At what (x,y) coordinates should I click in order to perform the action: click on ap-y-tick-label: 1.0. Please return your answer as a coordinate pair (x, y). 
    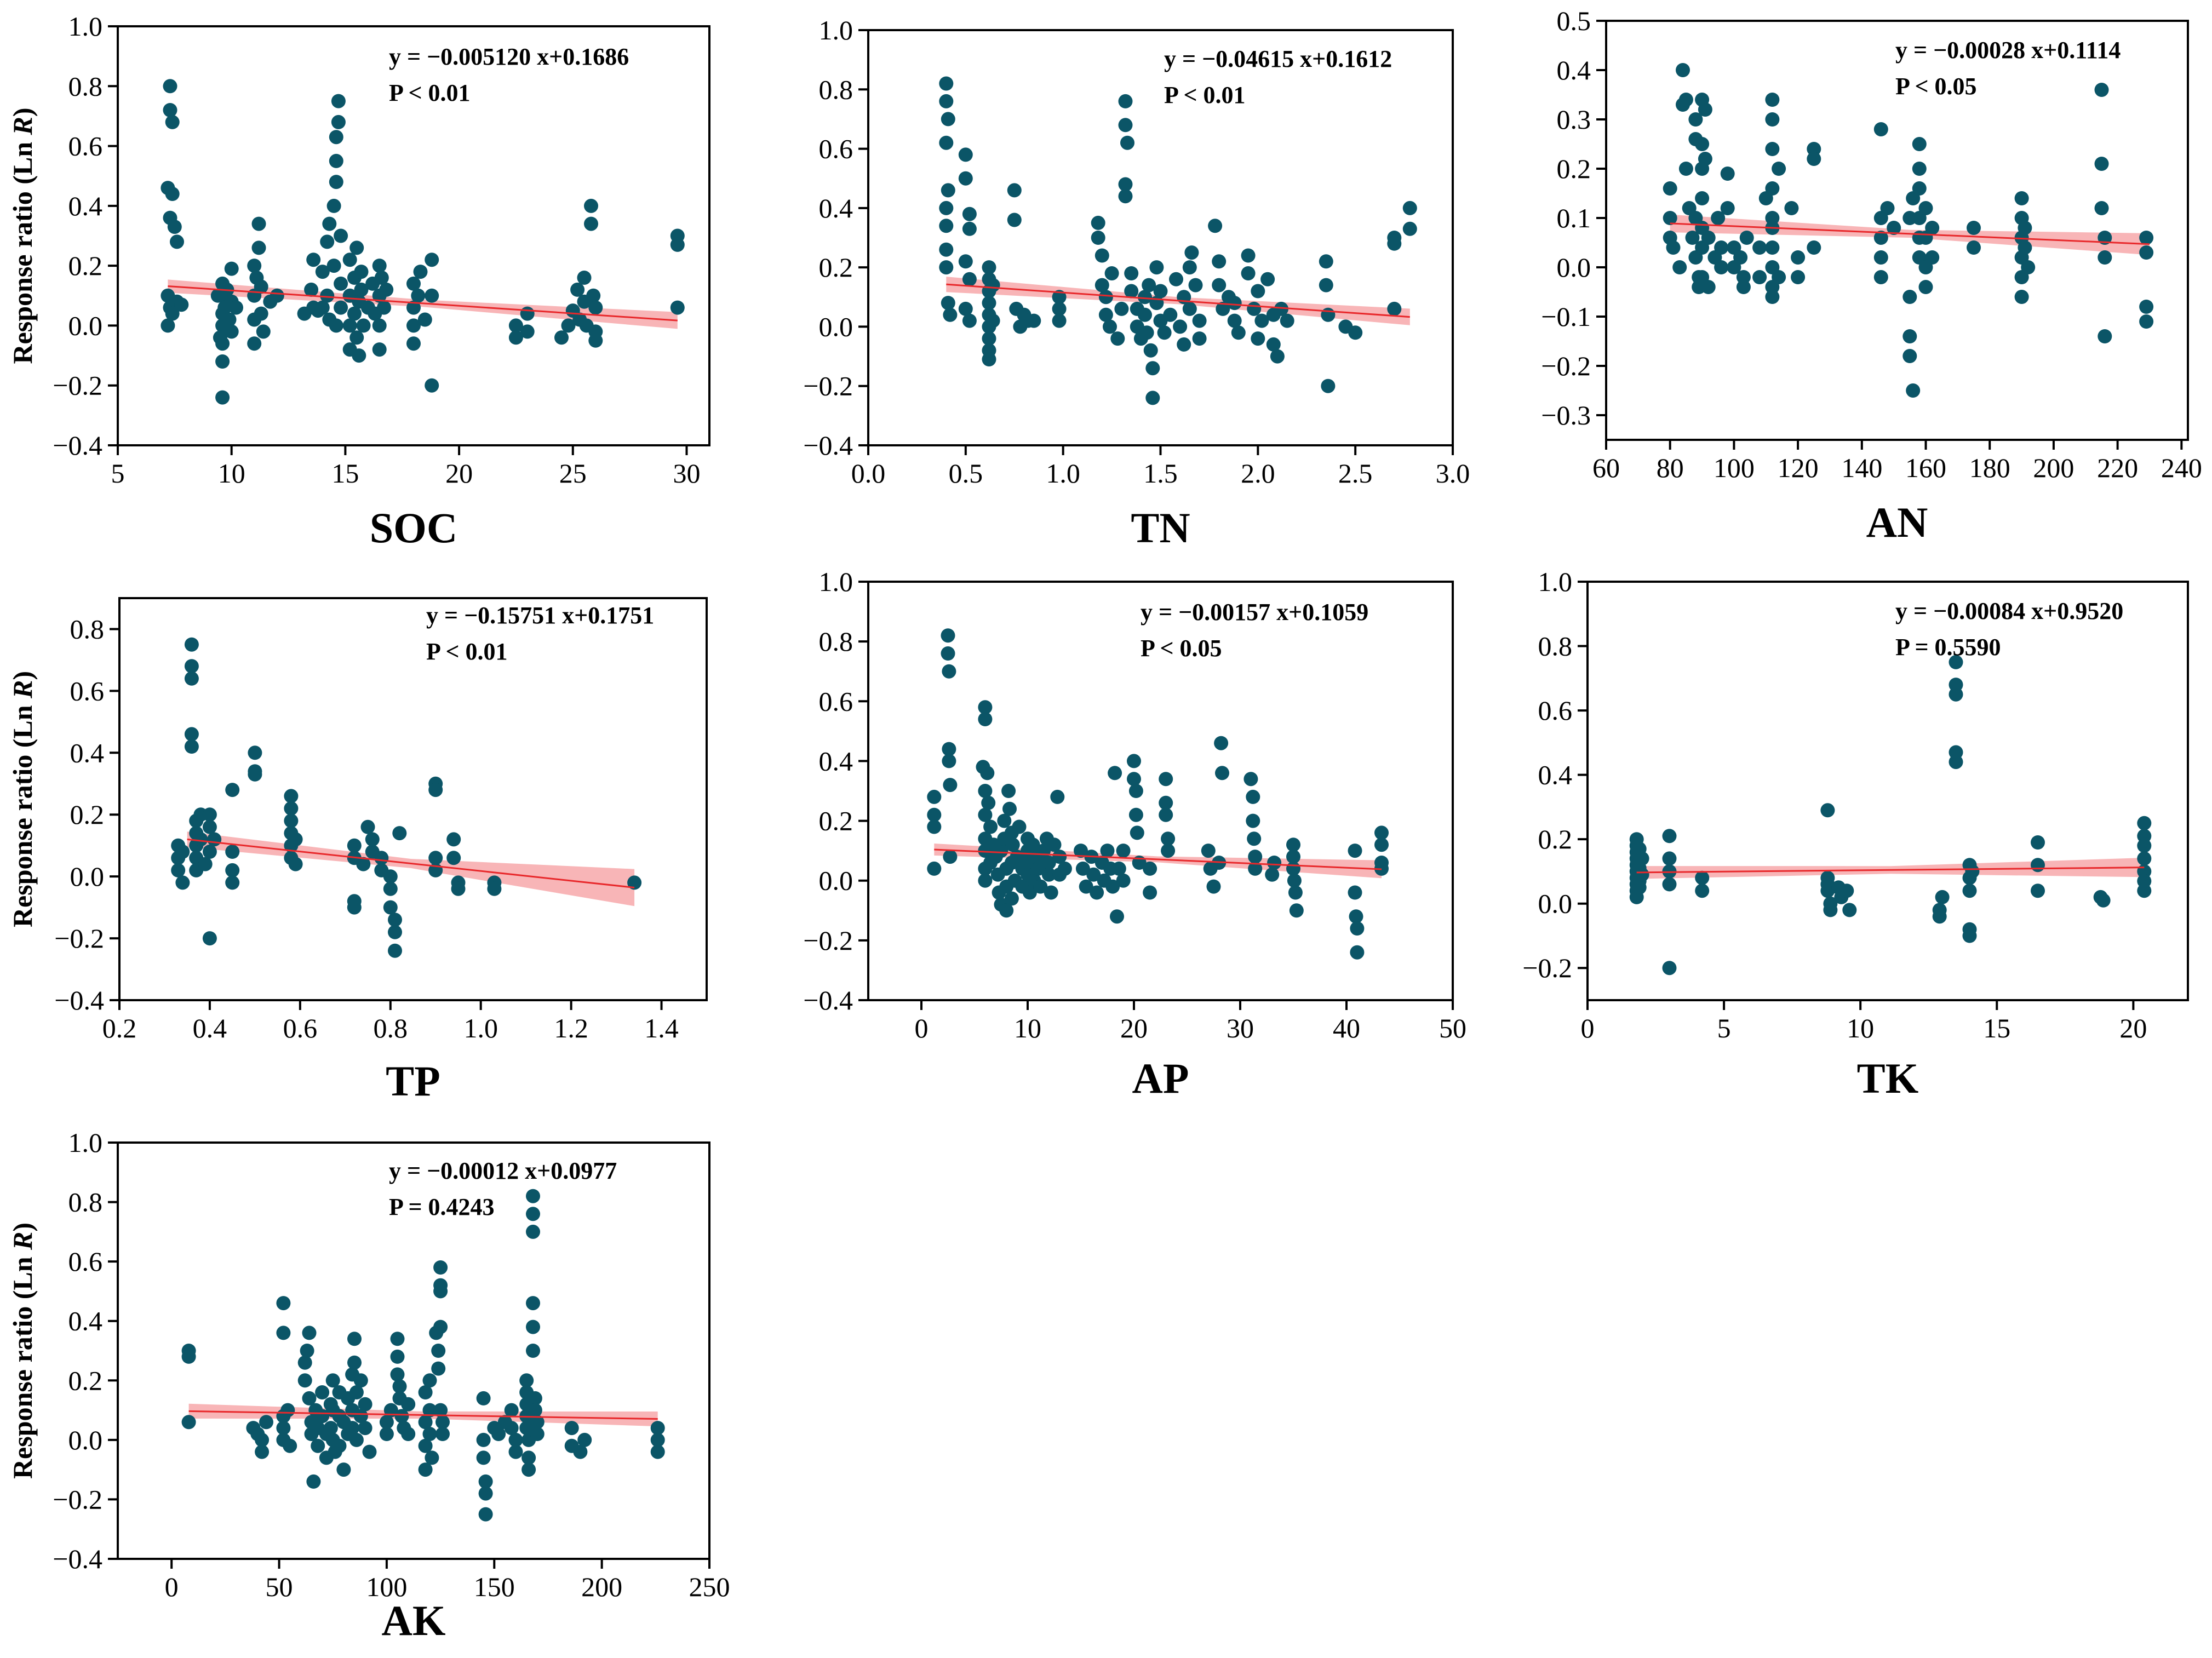
    Looking at the image, I should click on (836, 581).